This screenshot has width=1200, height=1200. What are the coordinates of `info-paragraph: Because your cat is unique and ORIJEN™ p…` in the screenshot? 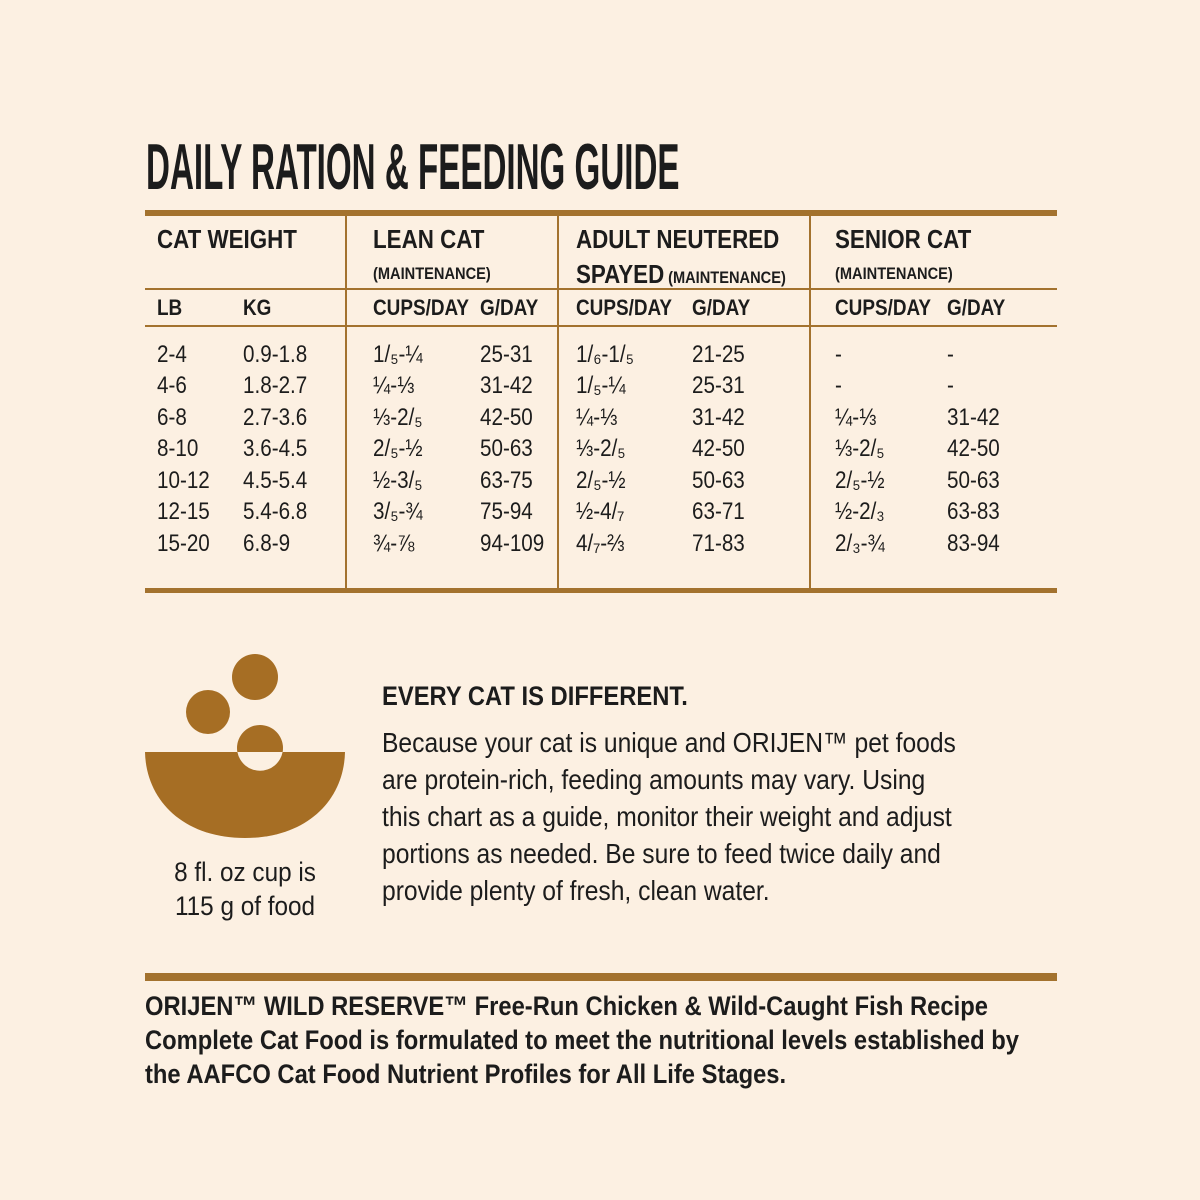 It's located at (669, 816).